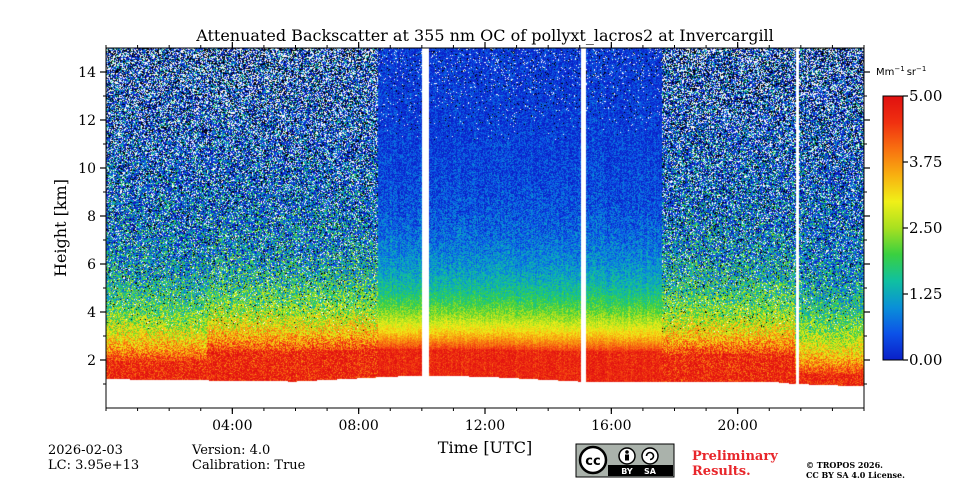 This screenshot has height=480, width=960. What do you see at coordinates (893, 228) in the screenshot?
I see `colorbar` at bounding box center [893, 228].